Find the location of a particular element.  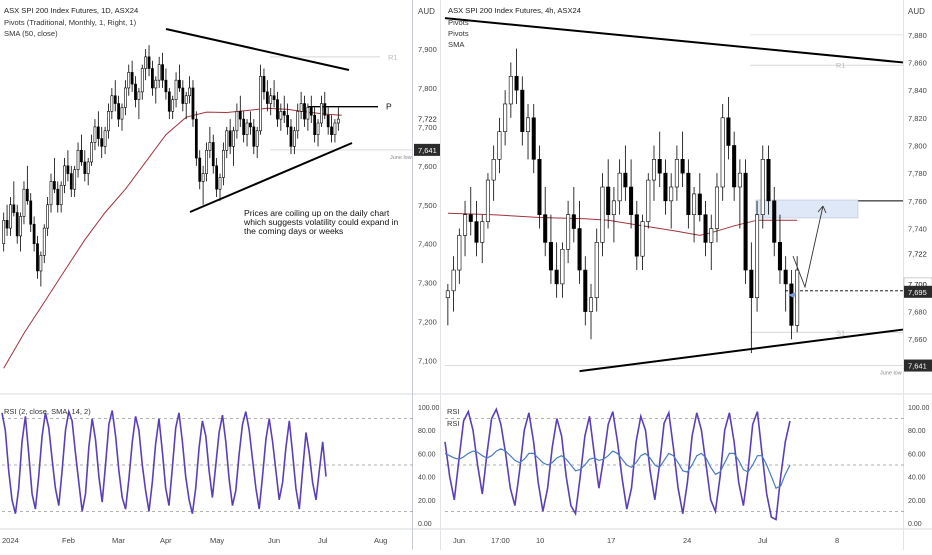

daily-june-low-label: June low is located at coordinates (401, 158).